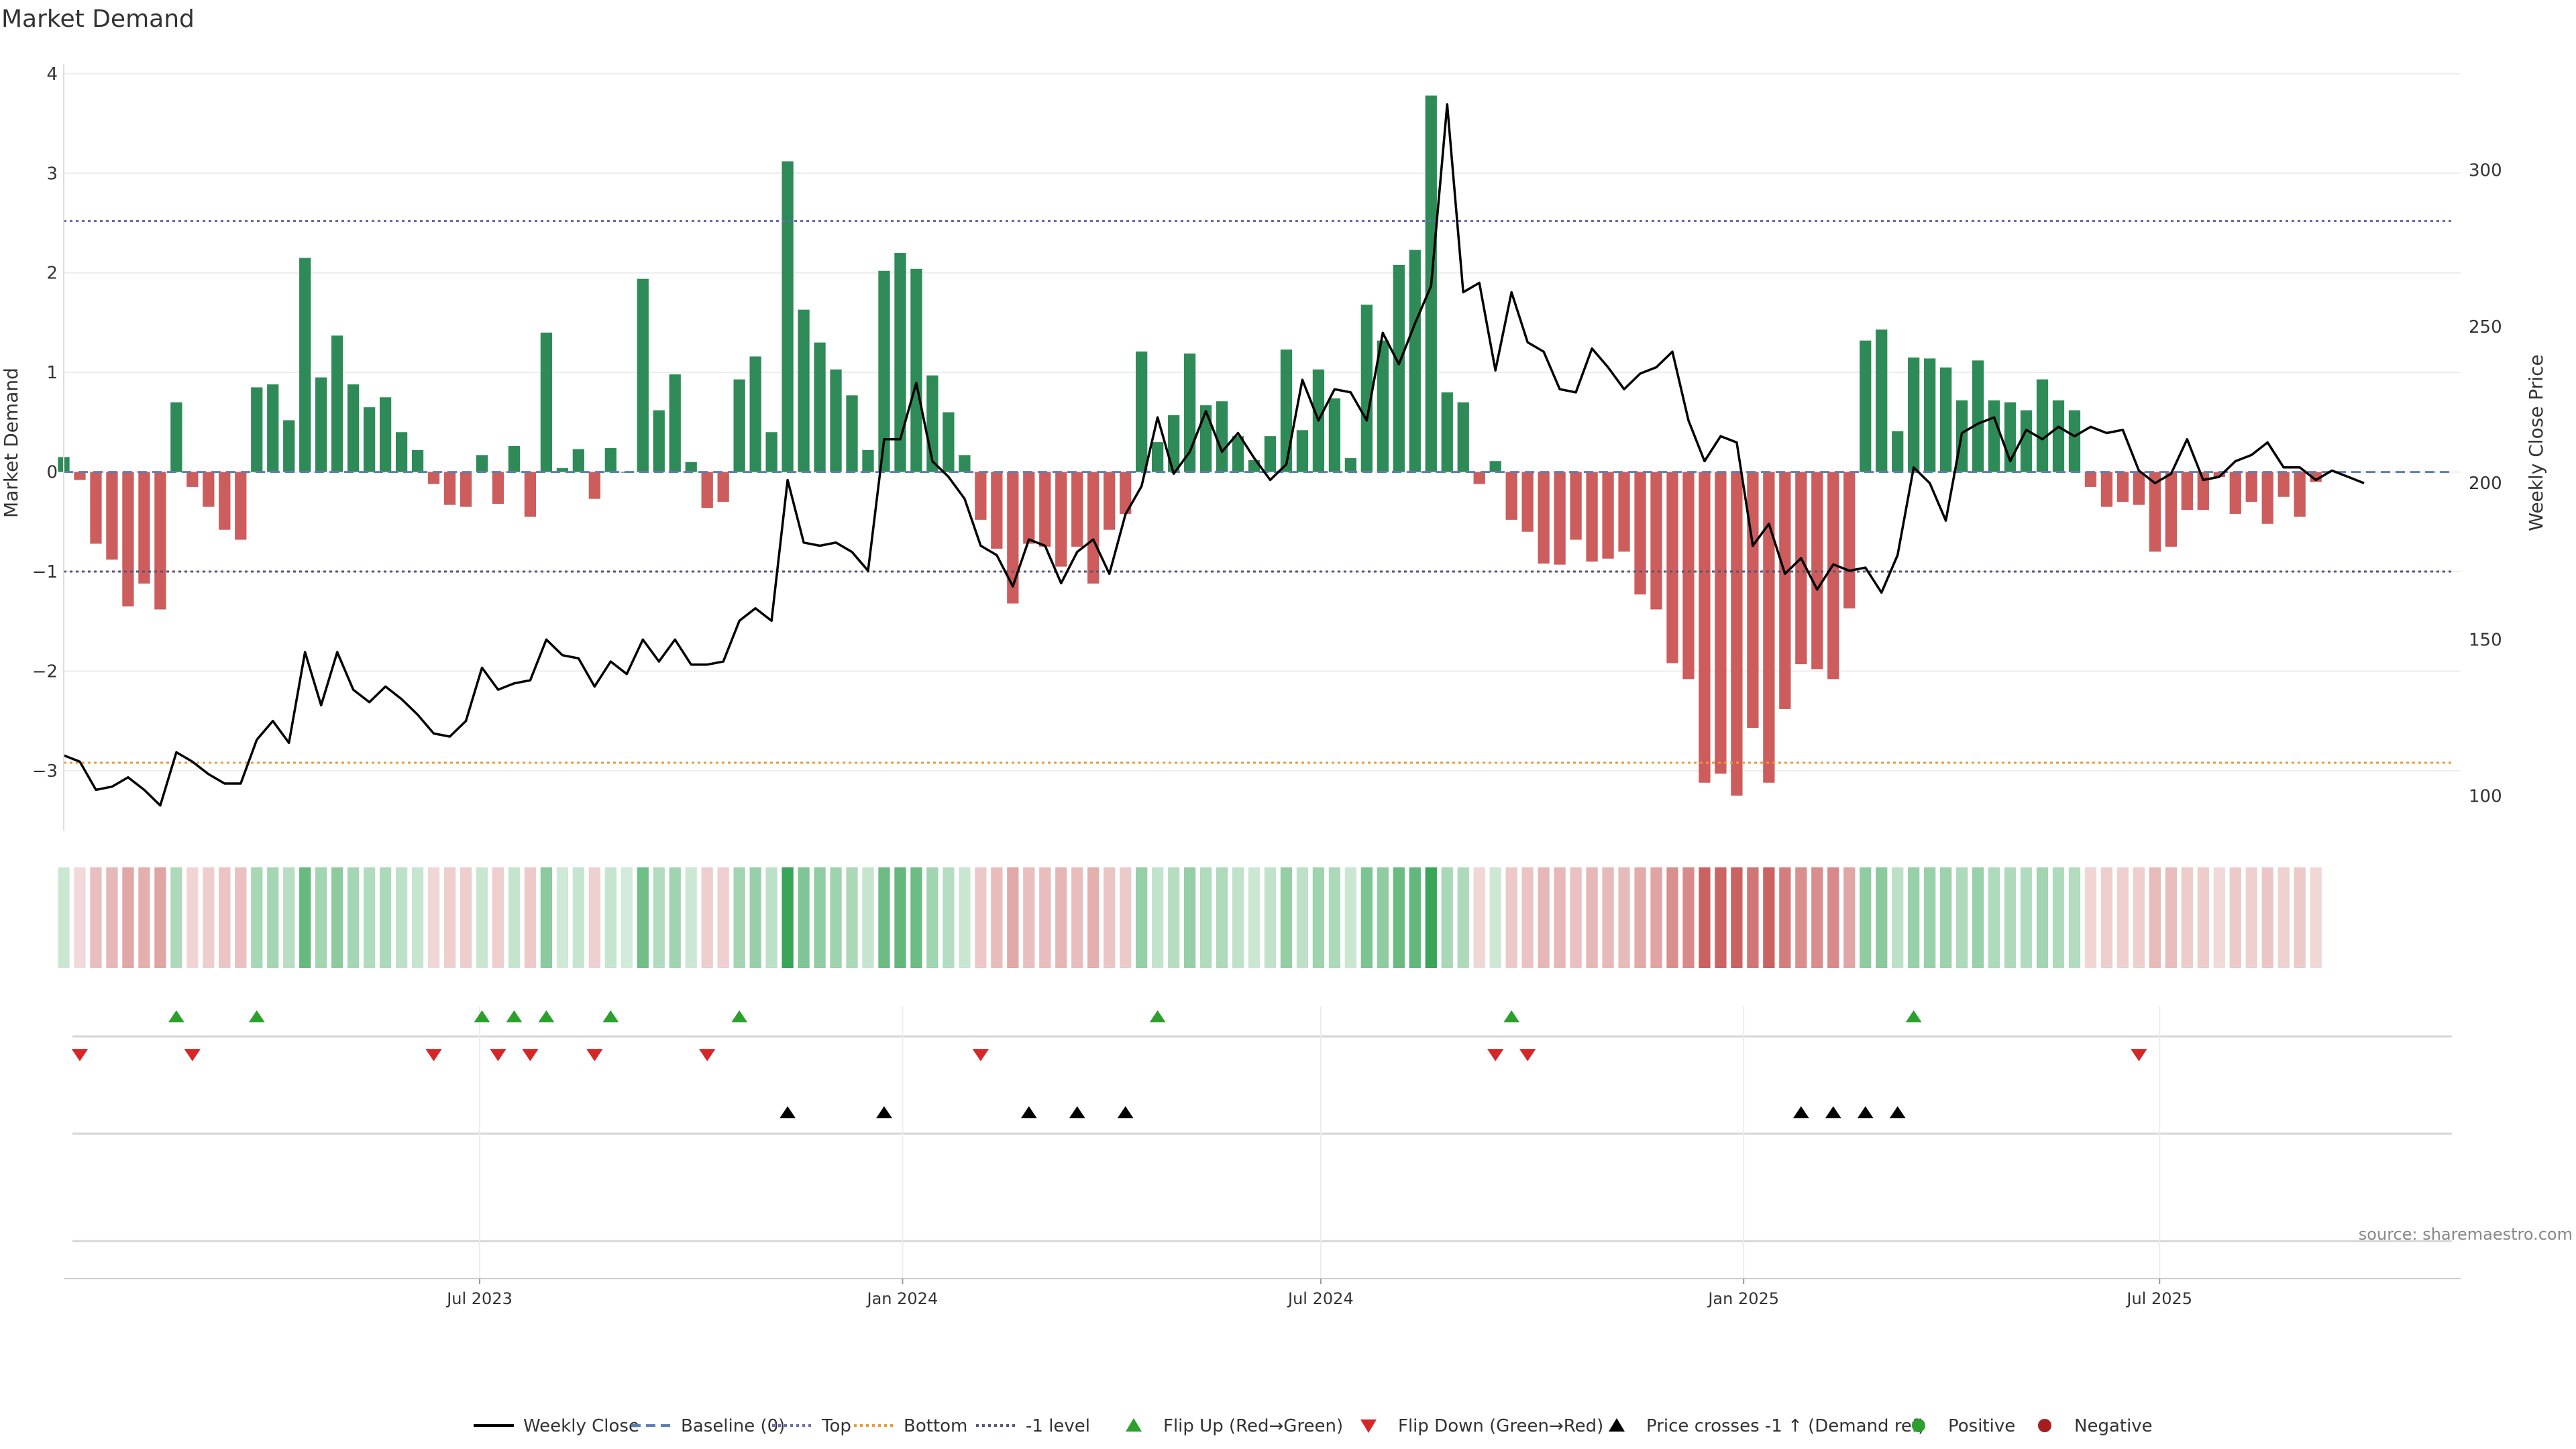  I want to click on legend-item: Bottom, so click(910, 1426).